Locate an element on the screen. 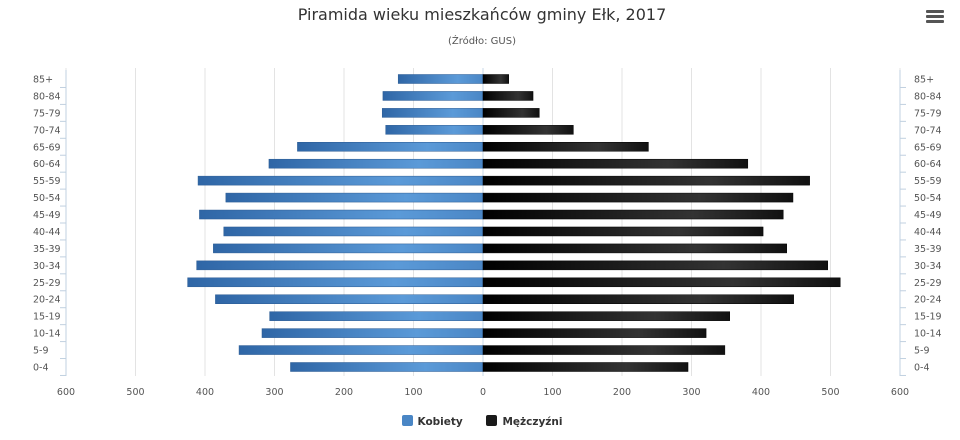  legend-item-kobiety: Kobiety is located at coordinates (432, 421).